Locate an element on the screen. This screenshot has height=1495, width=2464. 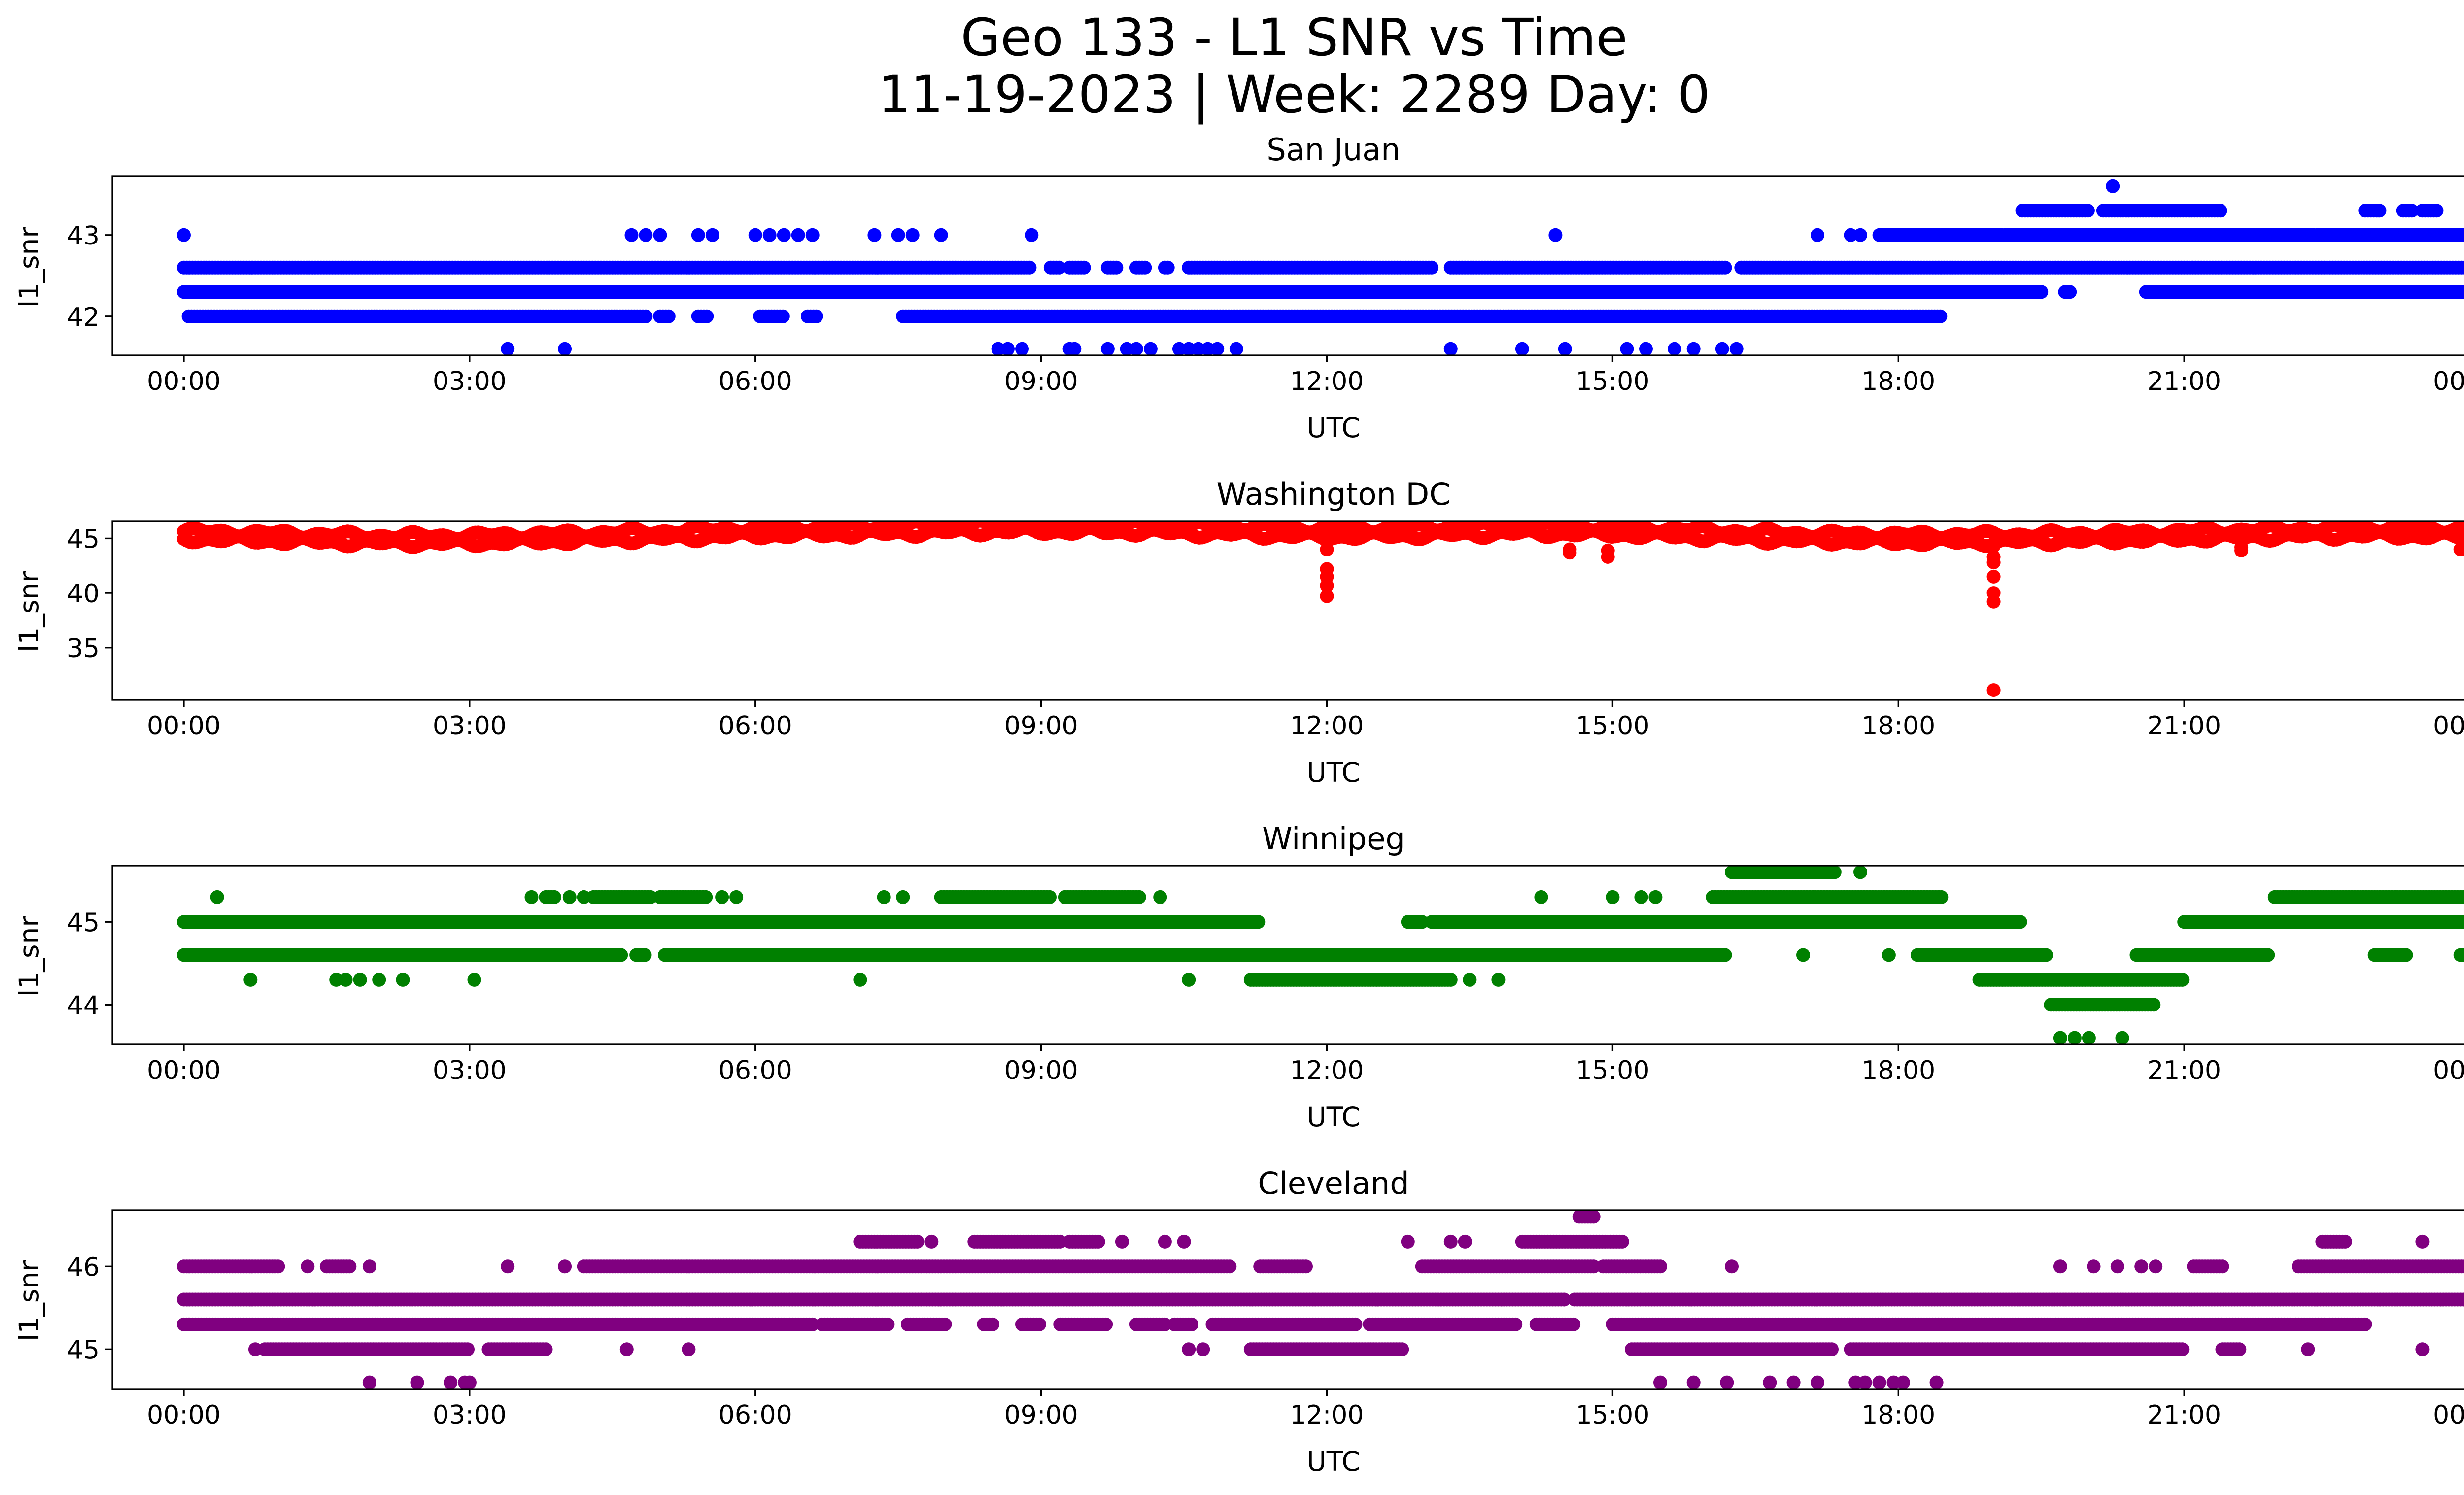
subplot-title: Washington DC is located at coordinates (1333, 494).